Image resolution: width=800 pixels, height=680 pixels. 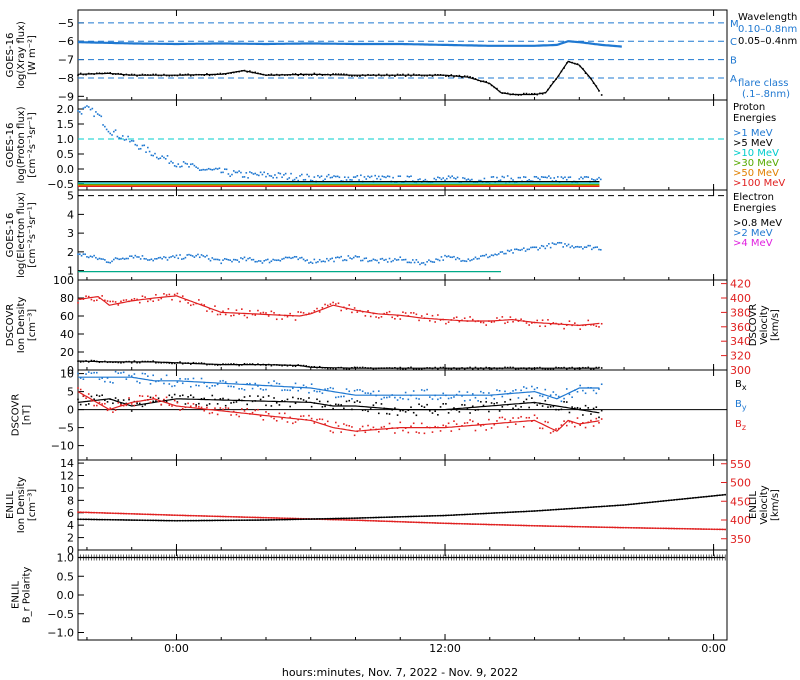 What do you see at coordinates (756, 173) in the screenshot?
I see `legend-entry: >50 MeV` at bounding box center [756, 173].